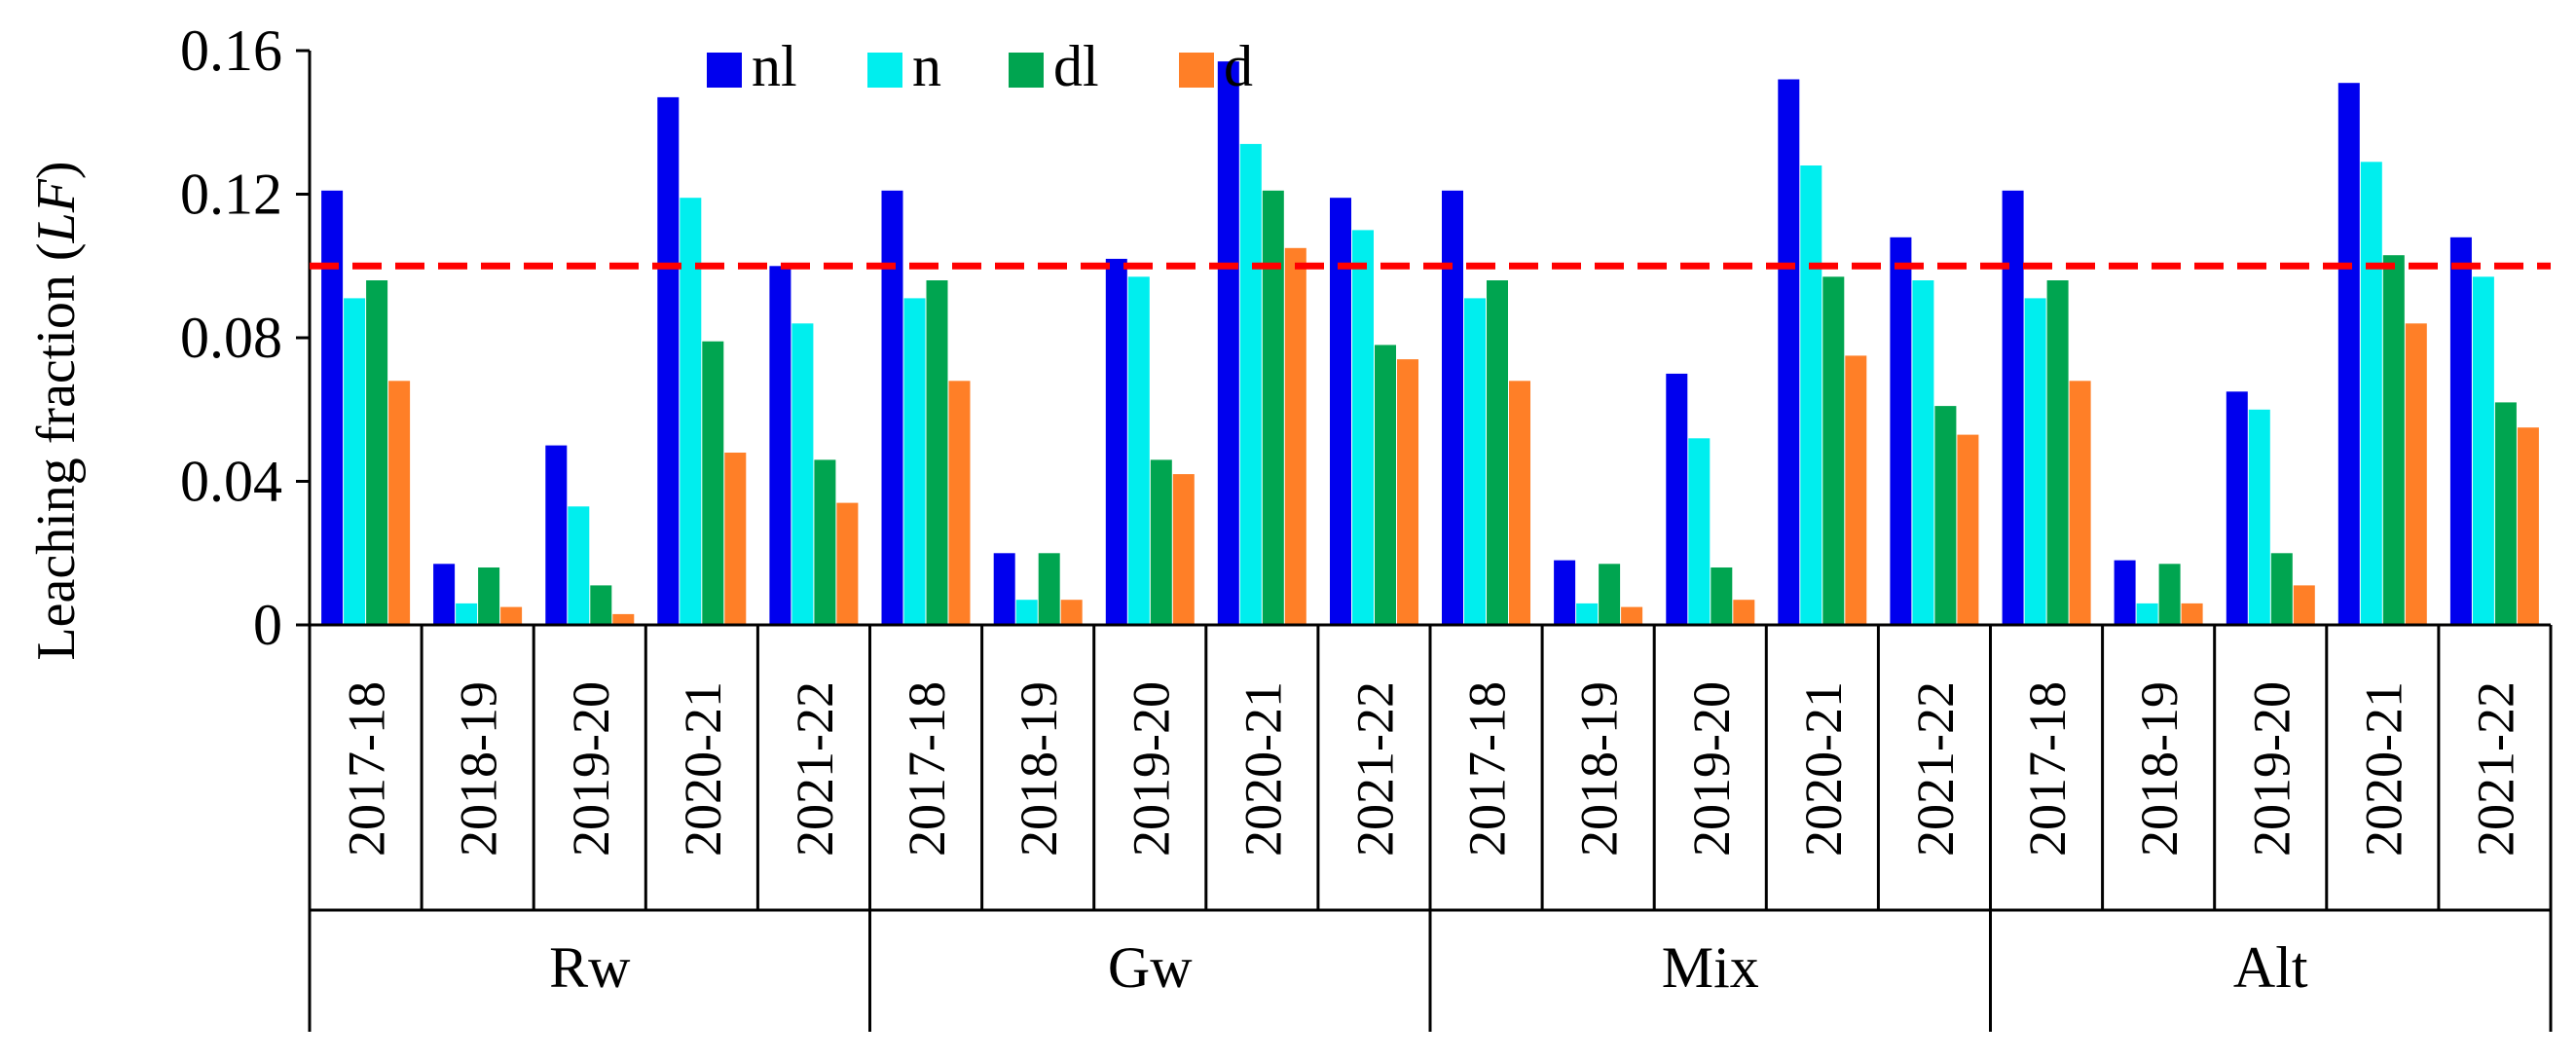  Describe the element at coordinates (56, 451) in the screenshot. I see `y-axis-title-main: Leaching fraction (` at that location.